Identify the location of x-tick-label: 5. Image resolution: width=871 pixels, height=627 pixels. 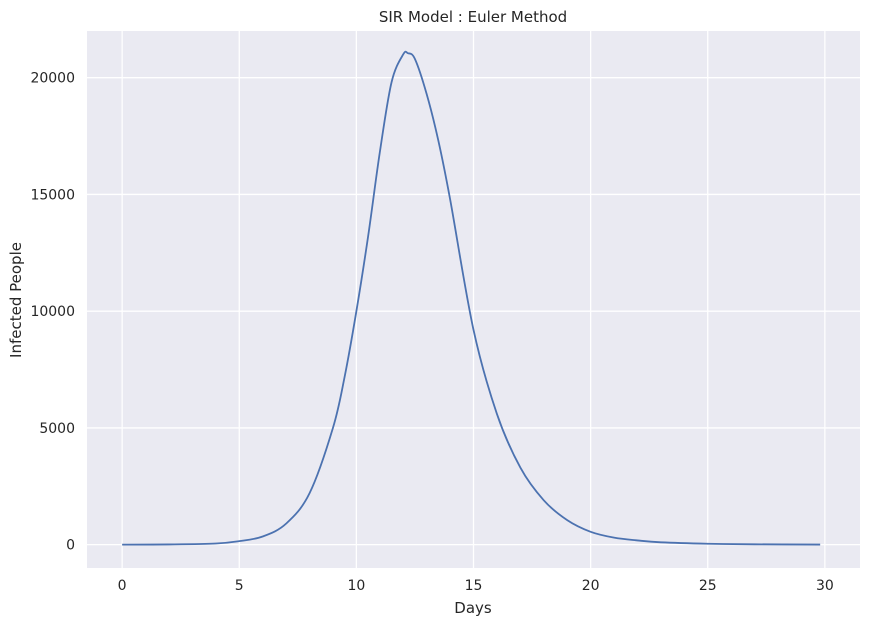
(239, 586).